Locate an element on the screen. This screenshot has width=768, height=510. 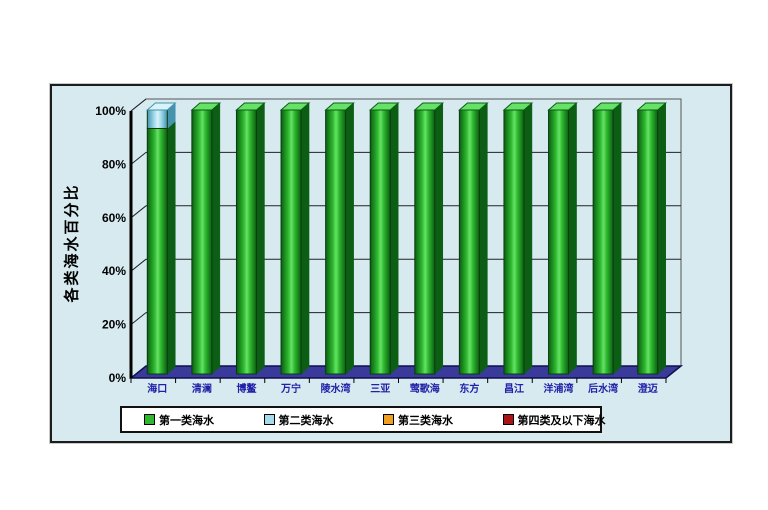
y-axis-title: 各类海水百分比 is located at coordinates (72, 243).